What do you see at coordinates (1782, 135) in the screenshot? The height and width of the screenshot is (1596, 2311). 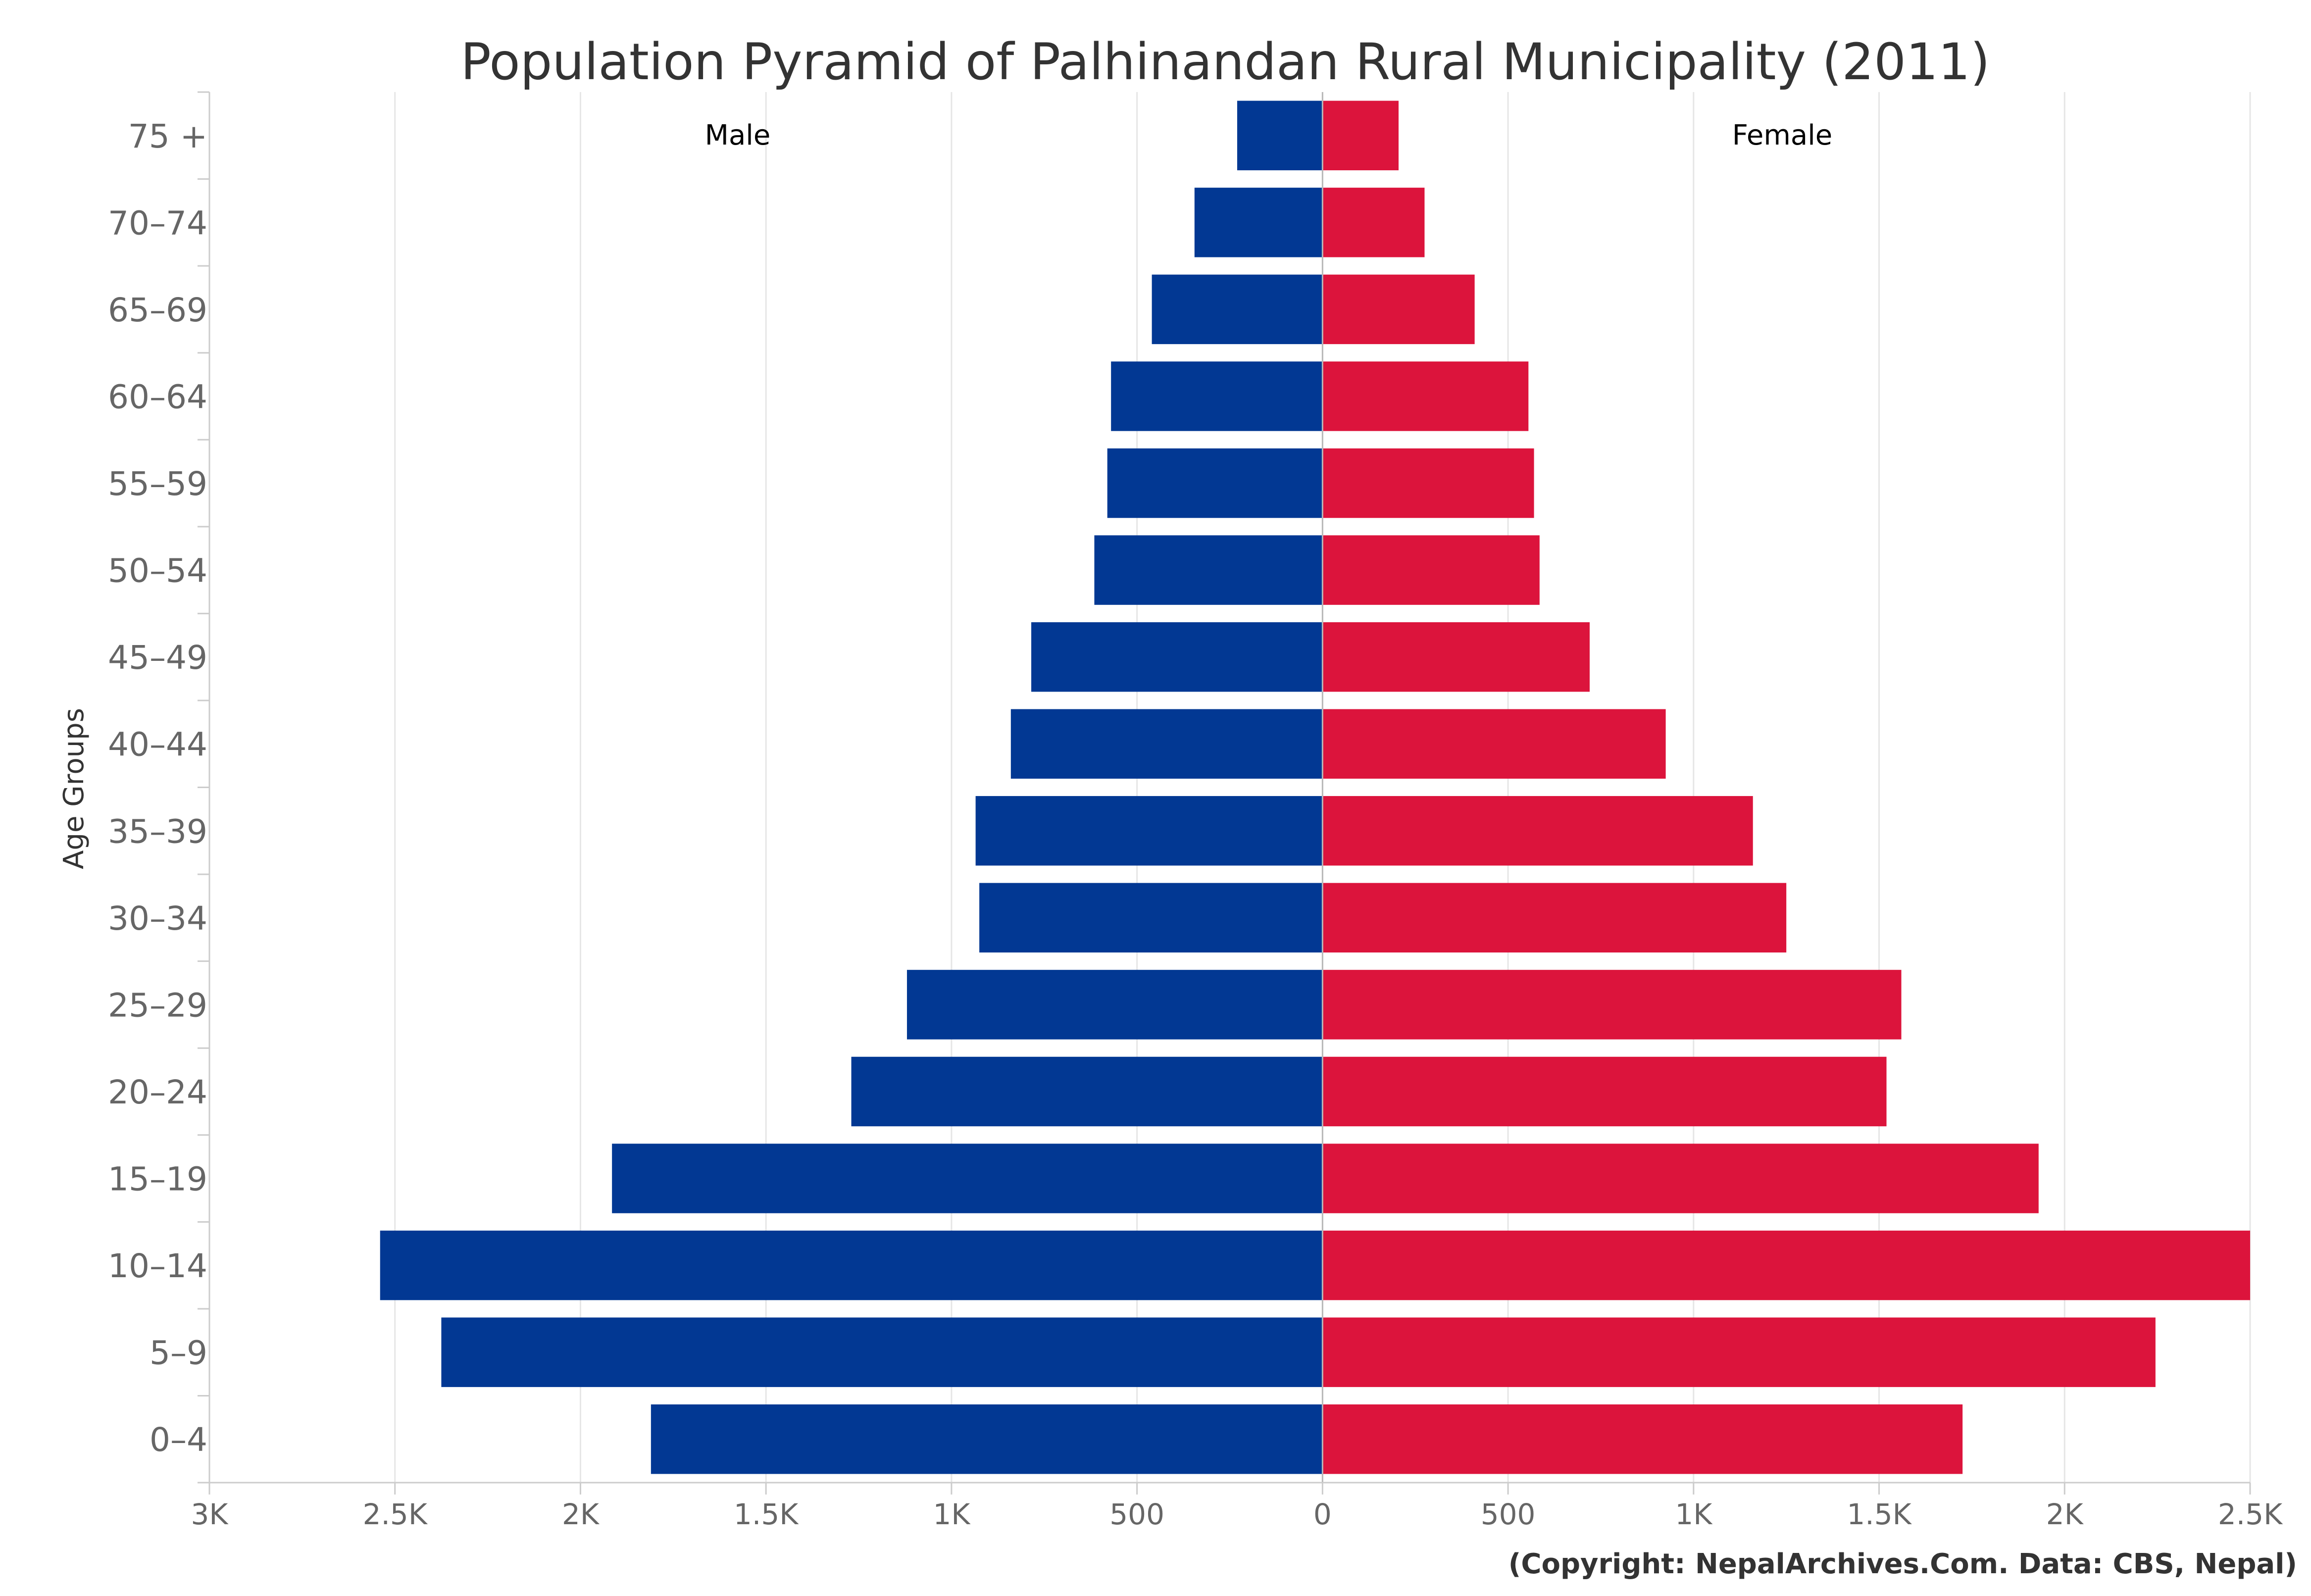 I see `series-label-female: Female` at bounding box center [1782, 135].